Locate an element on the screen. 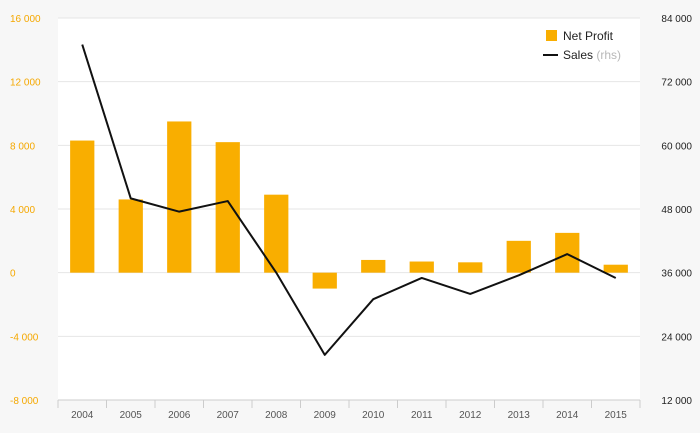 Image resolution: width=700 pixels, height=433 pixels. x-tick-label: 2014 is located at coordinates (567, 415).